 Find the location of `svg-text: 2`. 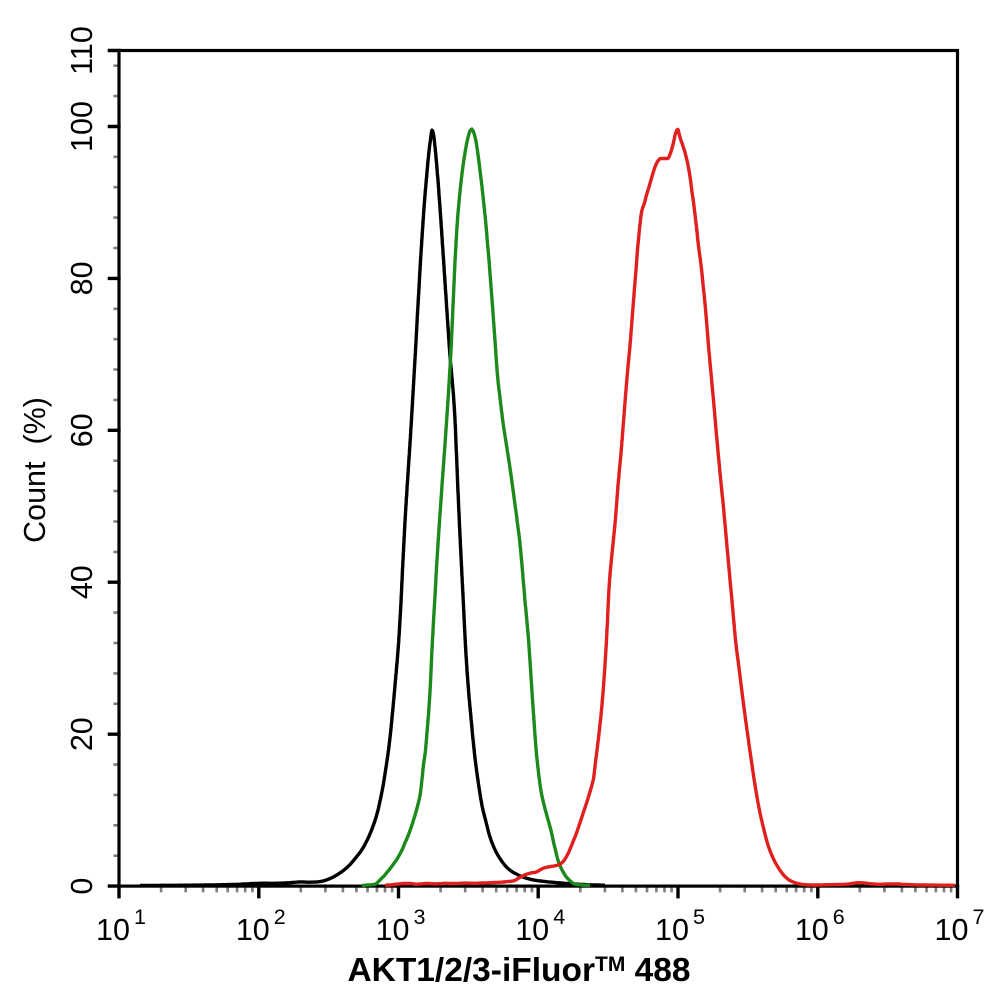

svg-text: 2 is located at coordinates (280, 917).